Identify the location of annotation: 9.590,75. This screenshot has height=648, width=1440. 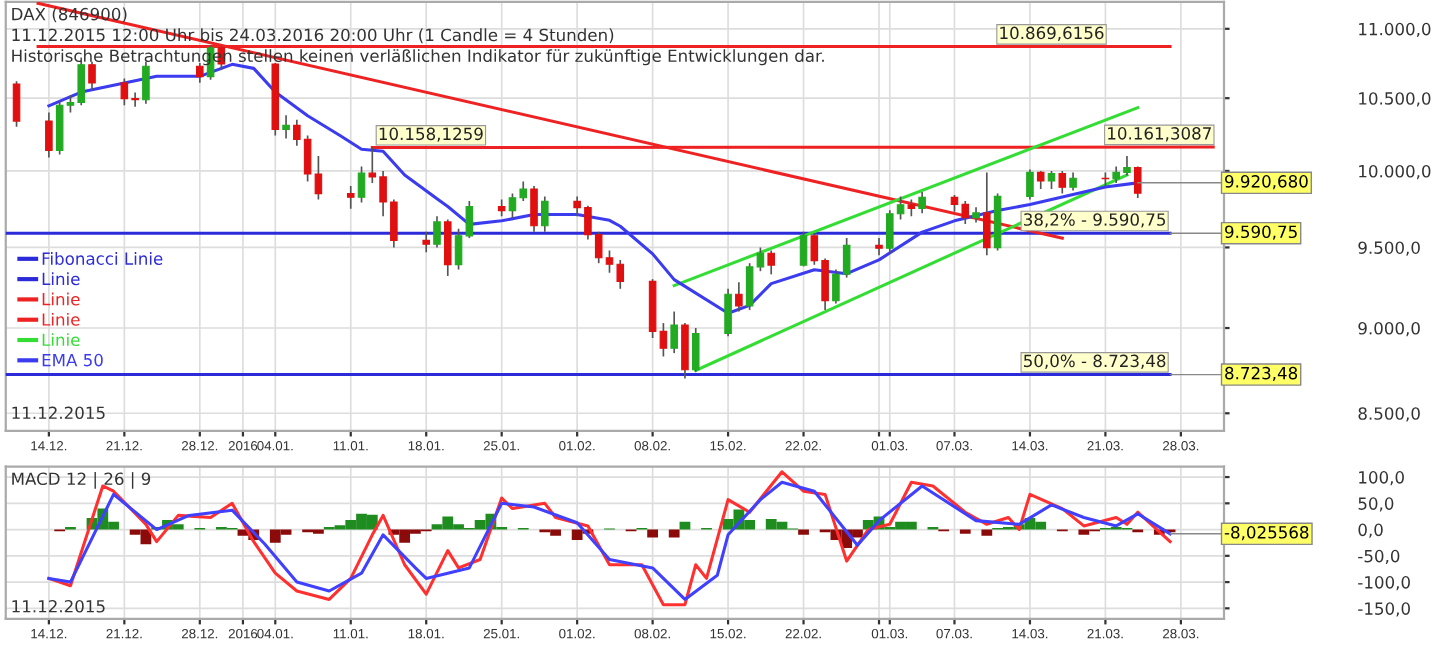
(1261, 232).